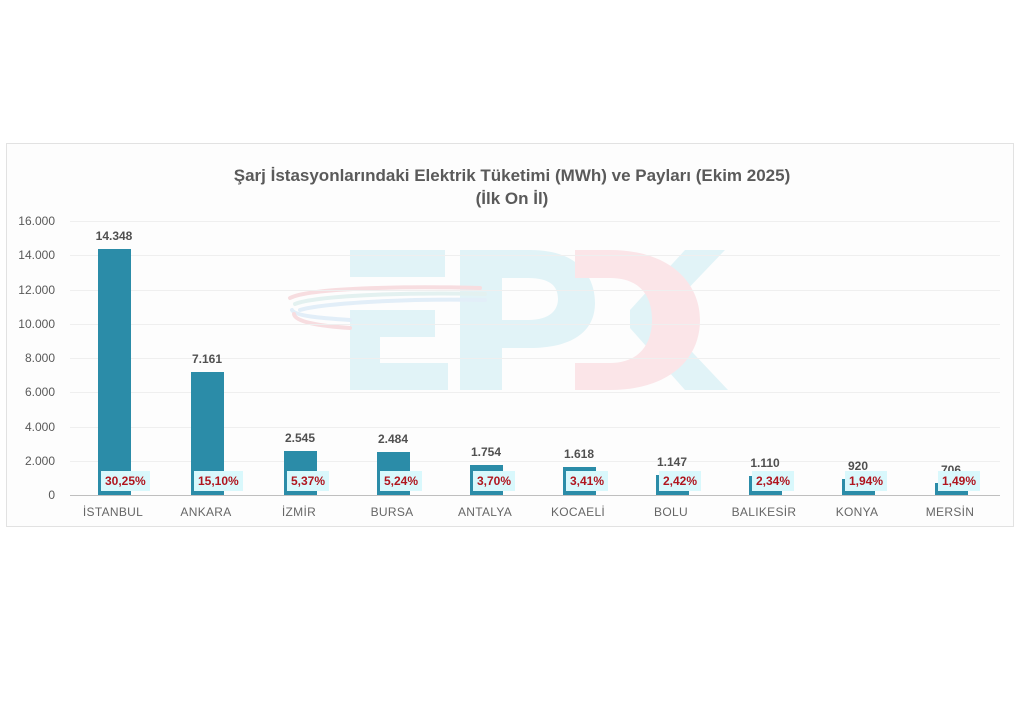  What do you see at coordinates (300, 438) in the screenshot?
I see `value-label: 2.545` at bounding box center [300, 438].